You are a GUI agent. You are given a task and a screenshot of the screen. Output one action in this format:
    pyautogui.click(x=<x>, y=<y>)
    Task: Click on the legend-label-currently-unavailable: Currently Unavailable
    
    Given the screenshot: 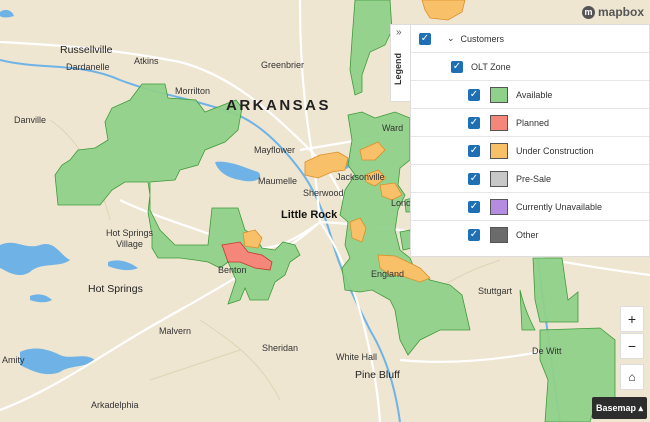 What is the action you would take?
    pyautogui.click(x=559, y=206)
    